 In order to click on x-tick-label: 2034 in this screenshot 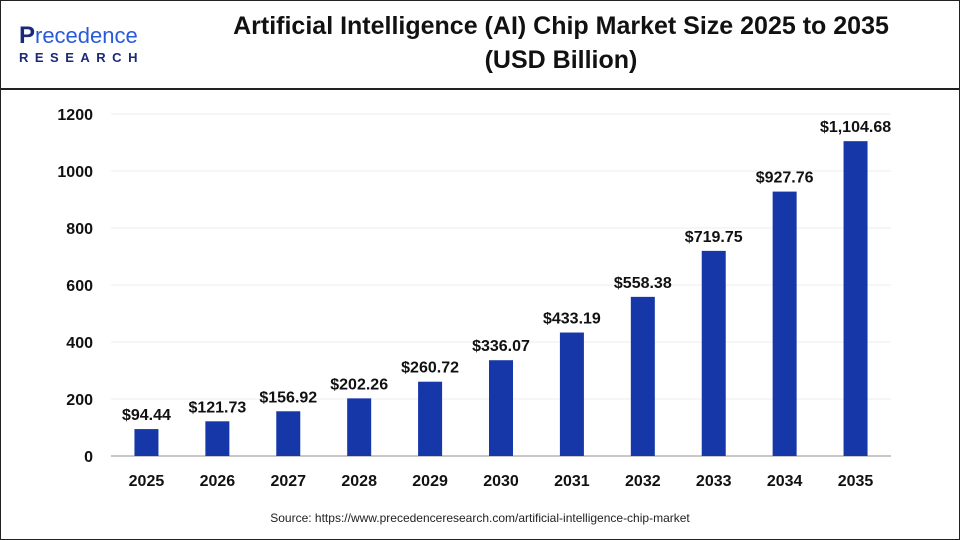, I will do `click(785, 481)`.